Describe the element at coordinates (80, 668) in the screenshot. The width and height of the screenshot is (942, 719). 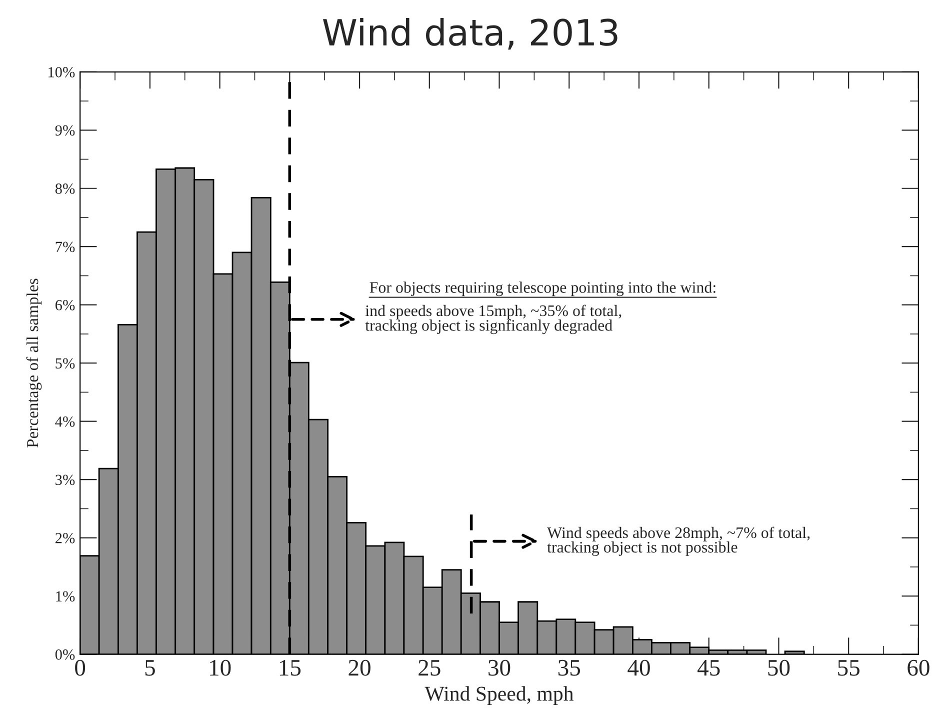
I see `x-tick-label: 0` at that location.